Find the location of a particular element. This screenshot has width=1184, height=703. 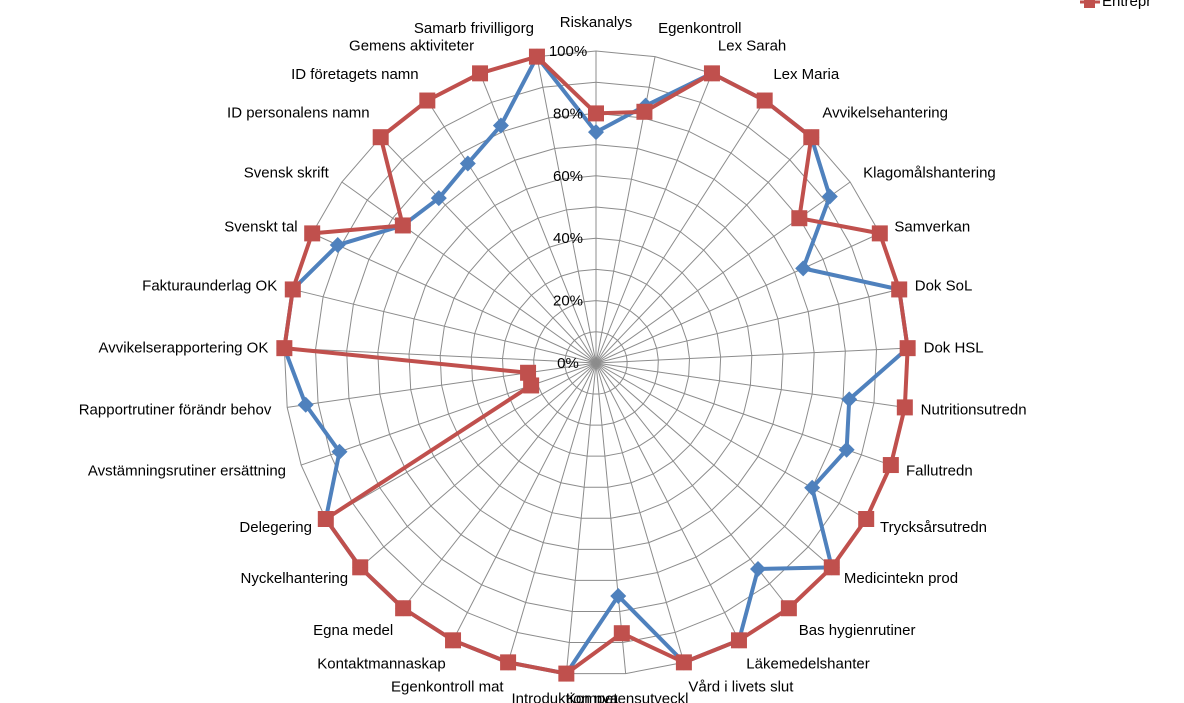

category-label: Vård i livets slut is located at coordinates (741, 687).